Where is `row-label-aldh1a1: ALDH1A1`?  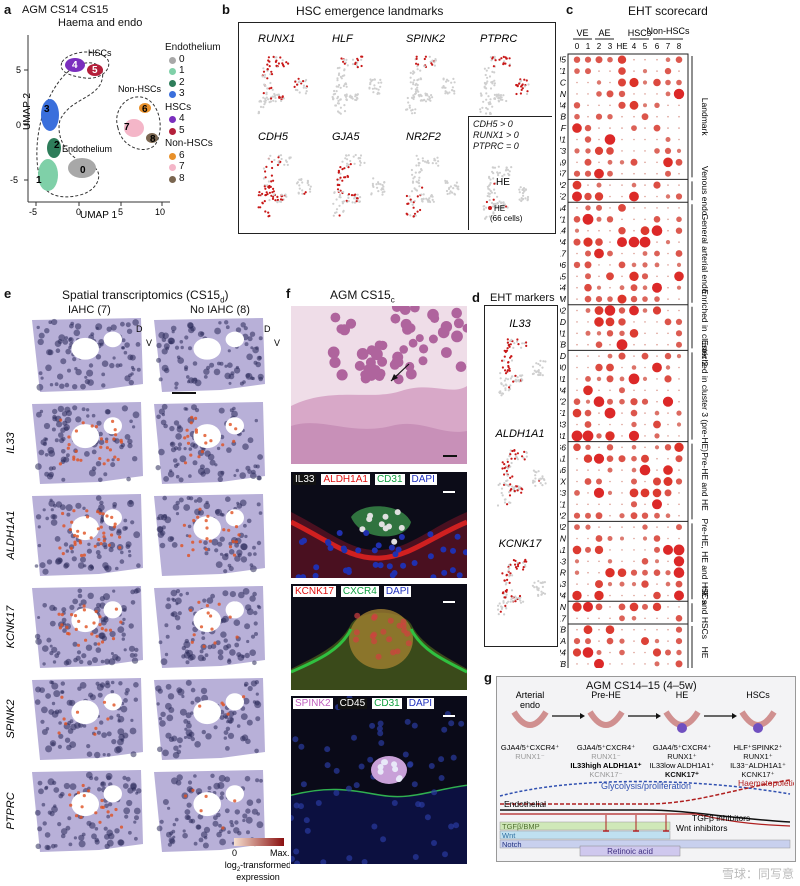
row-label-aldh1a1: ALDH1A1 is located at coordinates (11, 536).